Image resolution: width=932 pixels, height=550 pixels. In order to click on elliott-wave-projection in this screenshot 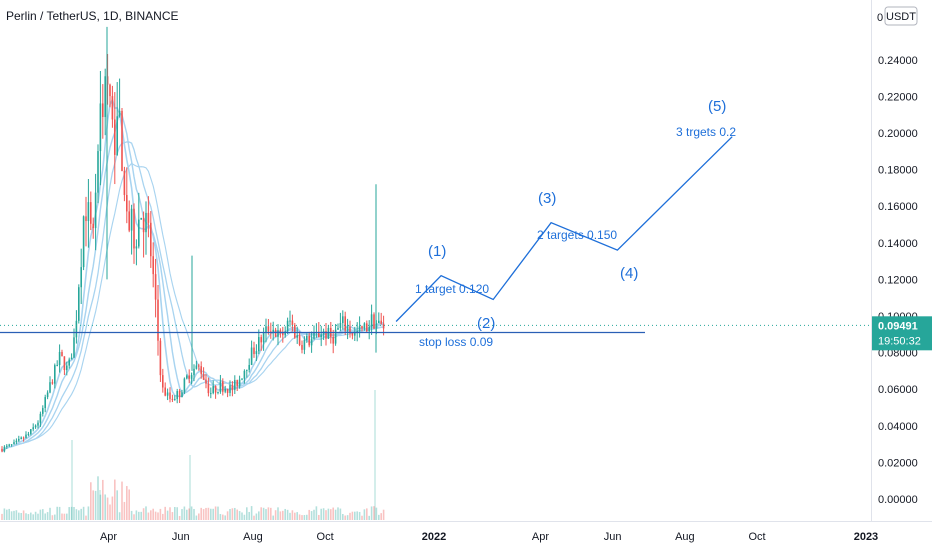, I will do `click(564, 229)`.